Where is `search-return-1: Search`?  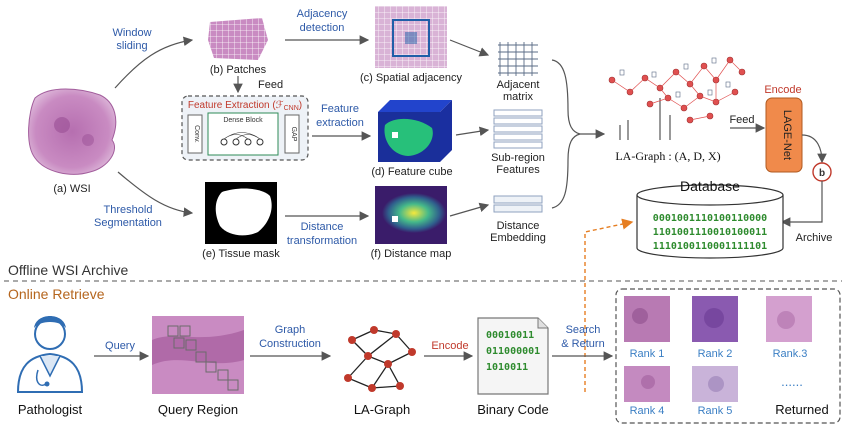 search-return-1: Search is located at coordinates (583, 330).